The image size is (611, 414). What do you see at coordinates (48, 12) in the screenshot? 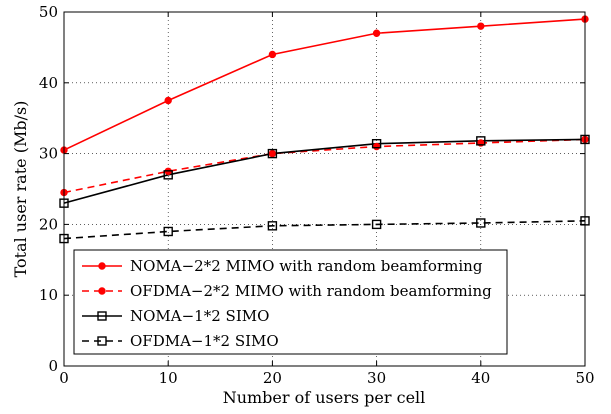
I see `y-tick-label: 50` at bounding box center [48, 12].